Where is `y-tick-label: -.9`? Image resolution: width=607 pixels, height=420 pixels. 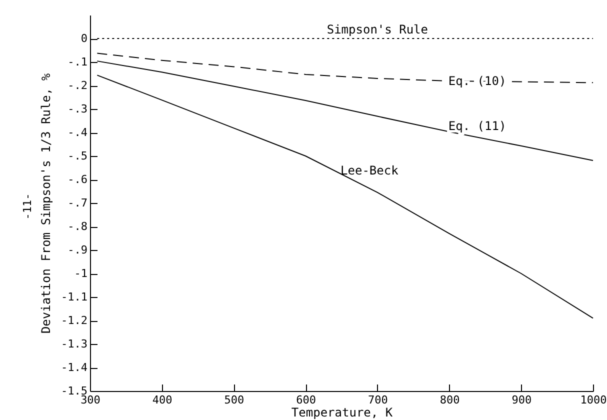 y-tick-label: -.9 is located at coordinates (78, 250).